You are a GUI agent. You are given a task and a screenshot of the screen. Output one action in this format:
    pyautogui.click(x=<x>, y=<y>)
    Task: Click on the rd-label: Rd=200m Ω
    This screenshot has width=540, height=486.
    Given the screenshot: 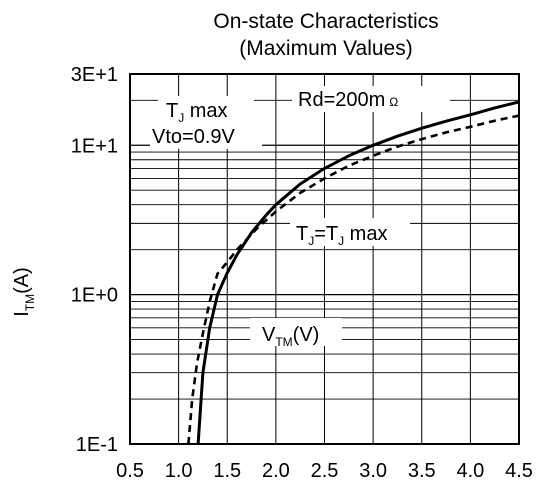 What is the action you would take?
    pyautogui.click(x=348, y=100)
    